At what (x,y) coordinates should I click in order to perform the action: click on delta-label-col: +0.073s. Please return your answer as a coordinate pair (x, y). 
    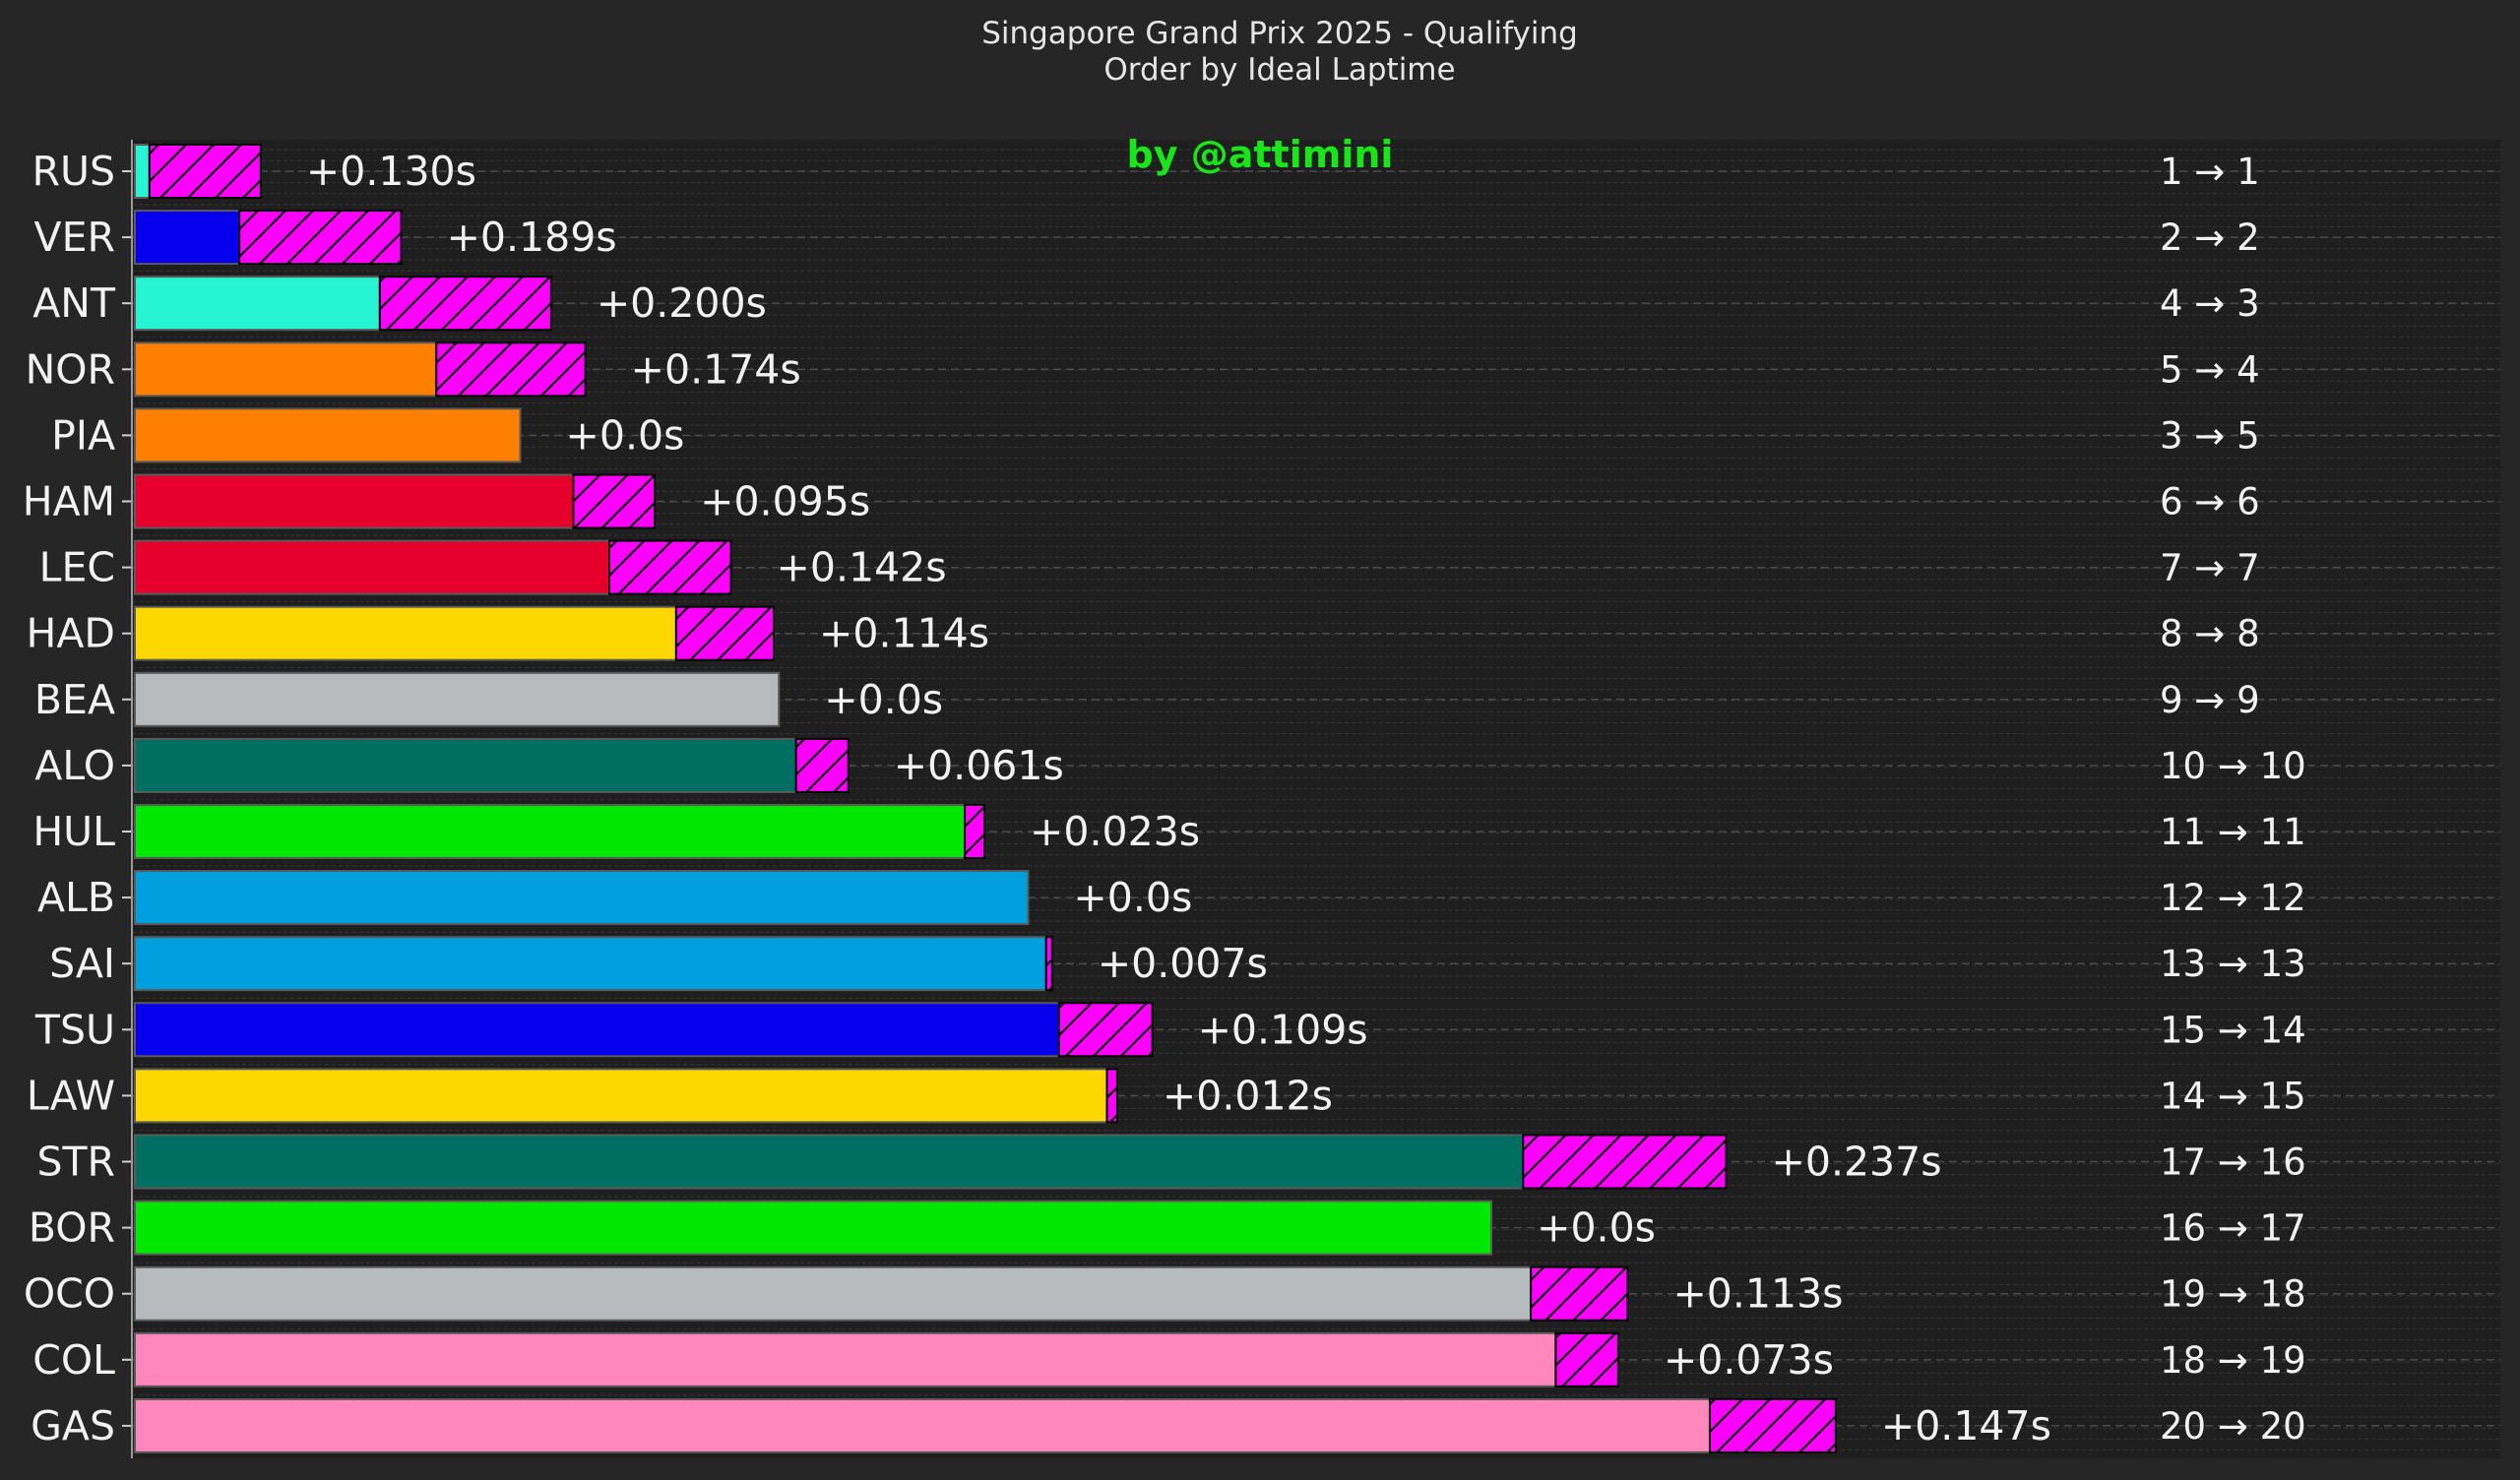
    Looking at the image, I should click on (1749, 1360).